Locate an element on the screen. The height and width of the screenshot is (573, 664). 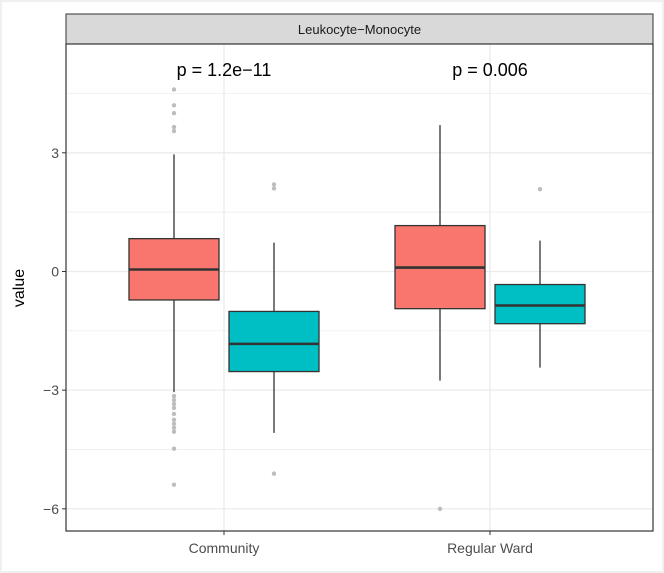
x-tick-label: Community is located at coordinates (224, 548).